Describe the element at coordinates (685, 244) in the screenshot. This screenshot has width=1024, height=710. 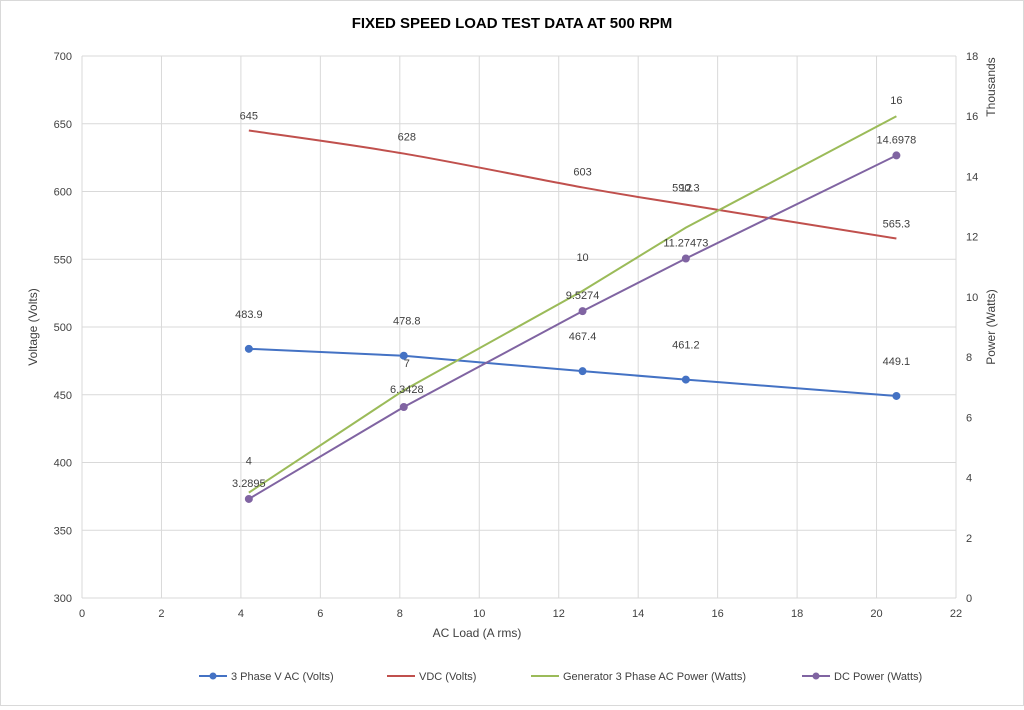
I see `data-label: 11.27473` at that location.